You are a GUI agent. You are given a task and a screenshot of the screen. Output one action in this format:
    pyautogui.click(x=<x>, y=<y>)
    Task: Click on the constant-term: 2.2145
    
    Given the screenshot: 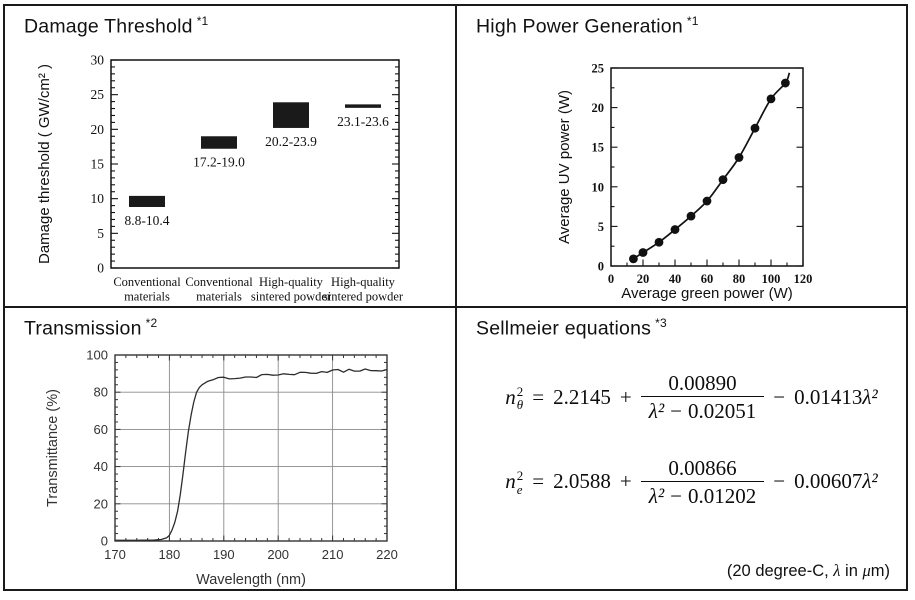 What is the action you would take?
    pyautogui.click(x=582, y=396)
    